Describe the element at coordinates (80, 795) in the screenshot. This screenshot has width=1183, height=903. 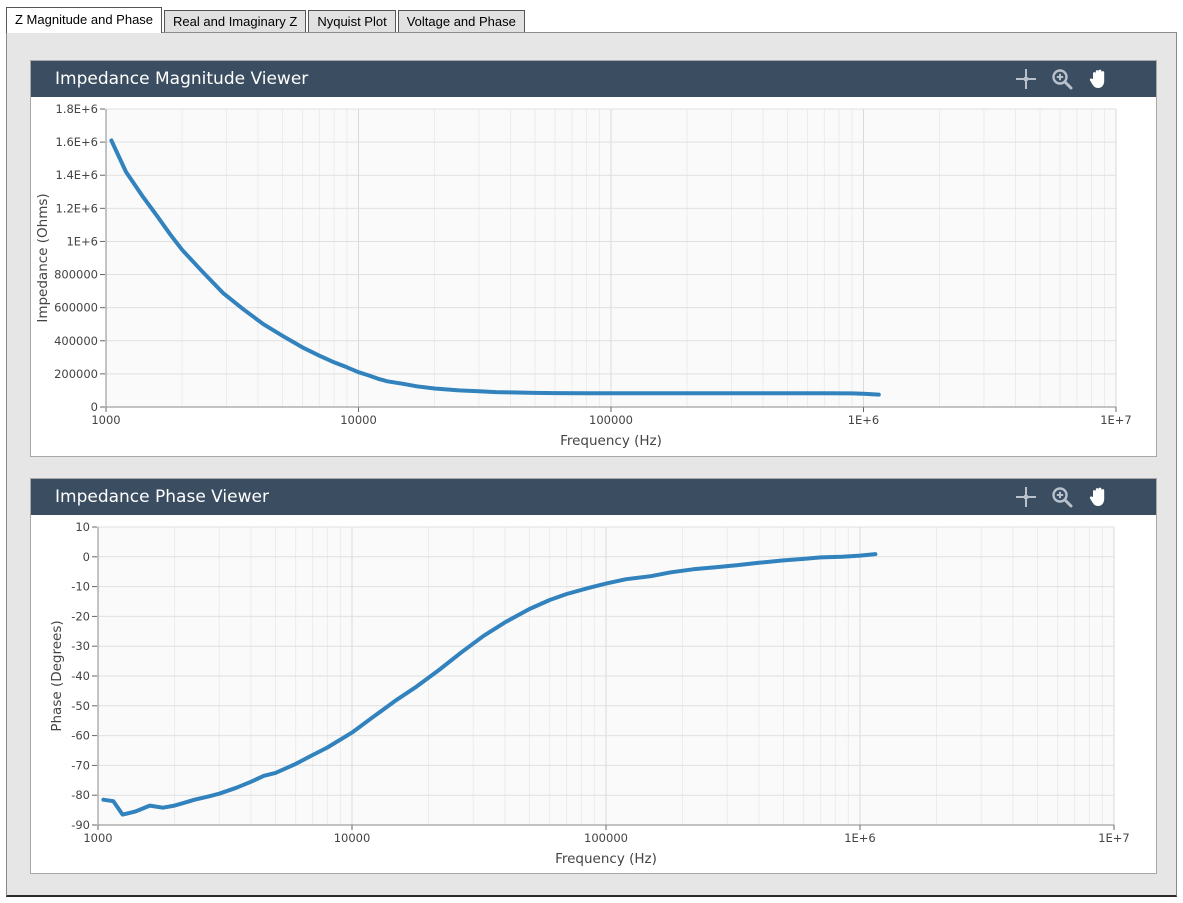
I see `y-tick-label: -80` at that location.